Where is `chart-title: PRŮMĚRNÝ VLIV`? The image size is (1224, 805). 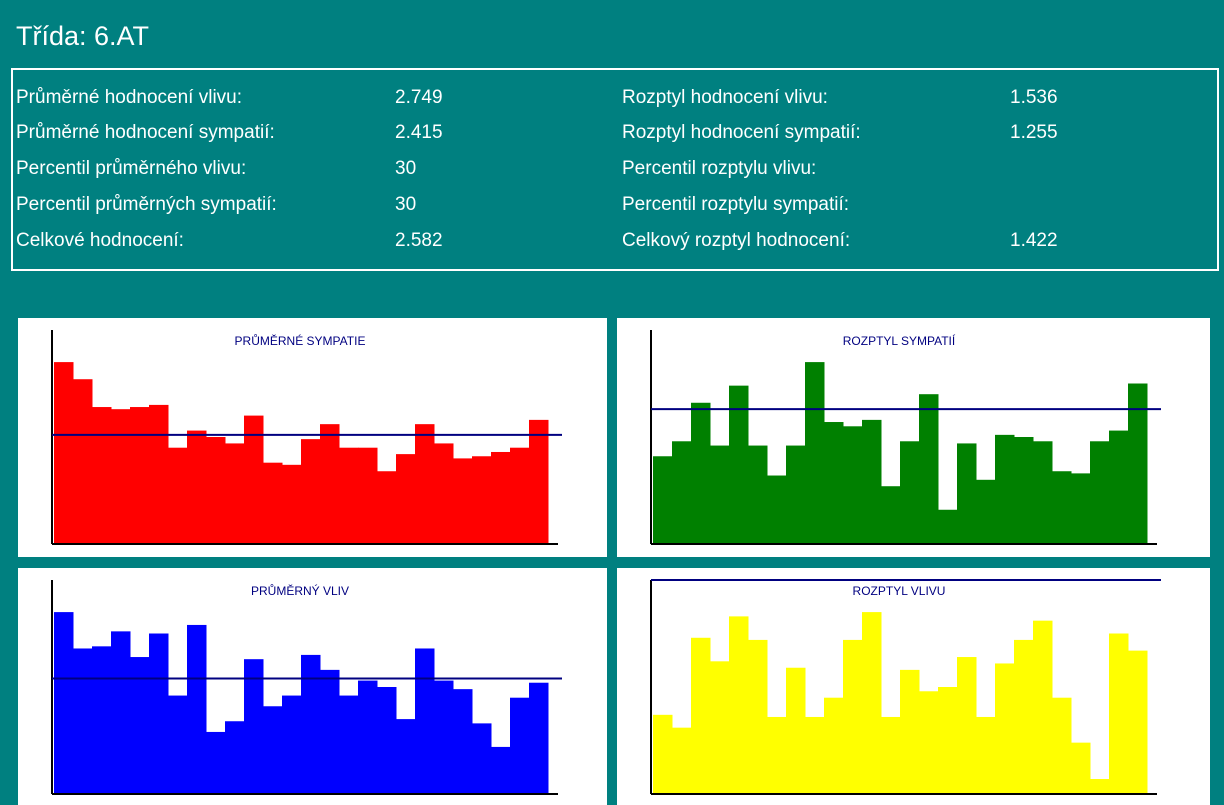
chart-title: PRŮMĚRNÝ VLIV is located at coordinates (300, 590).